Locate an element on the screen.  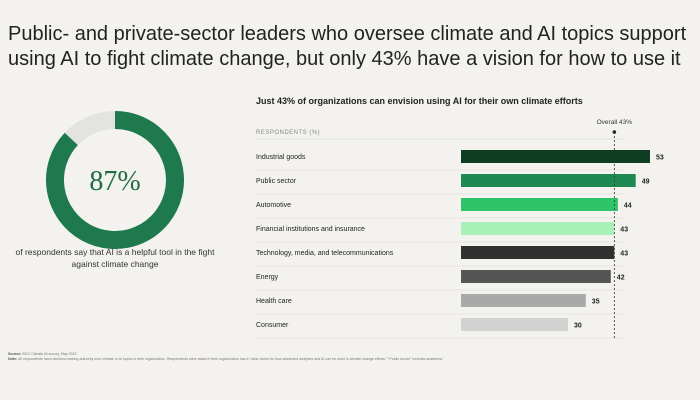
donut-value-arc is located at coordinates (115, 180).